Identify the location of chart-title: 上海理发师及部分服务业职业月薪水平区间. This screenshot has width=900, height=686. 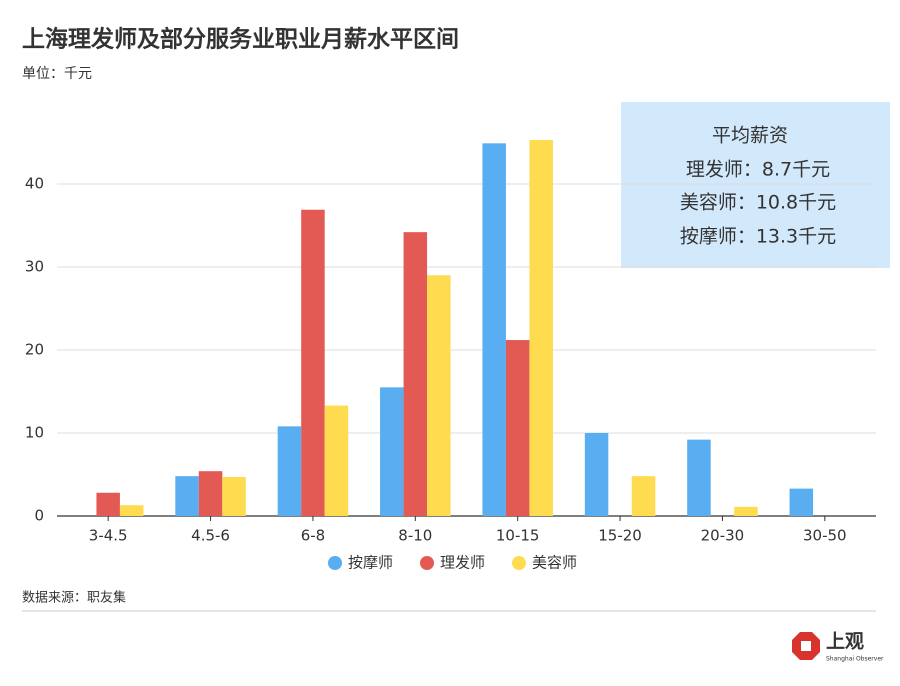
(240, 39).